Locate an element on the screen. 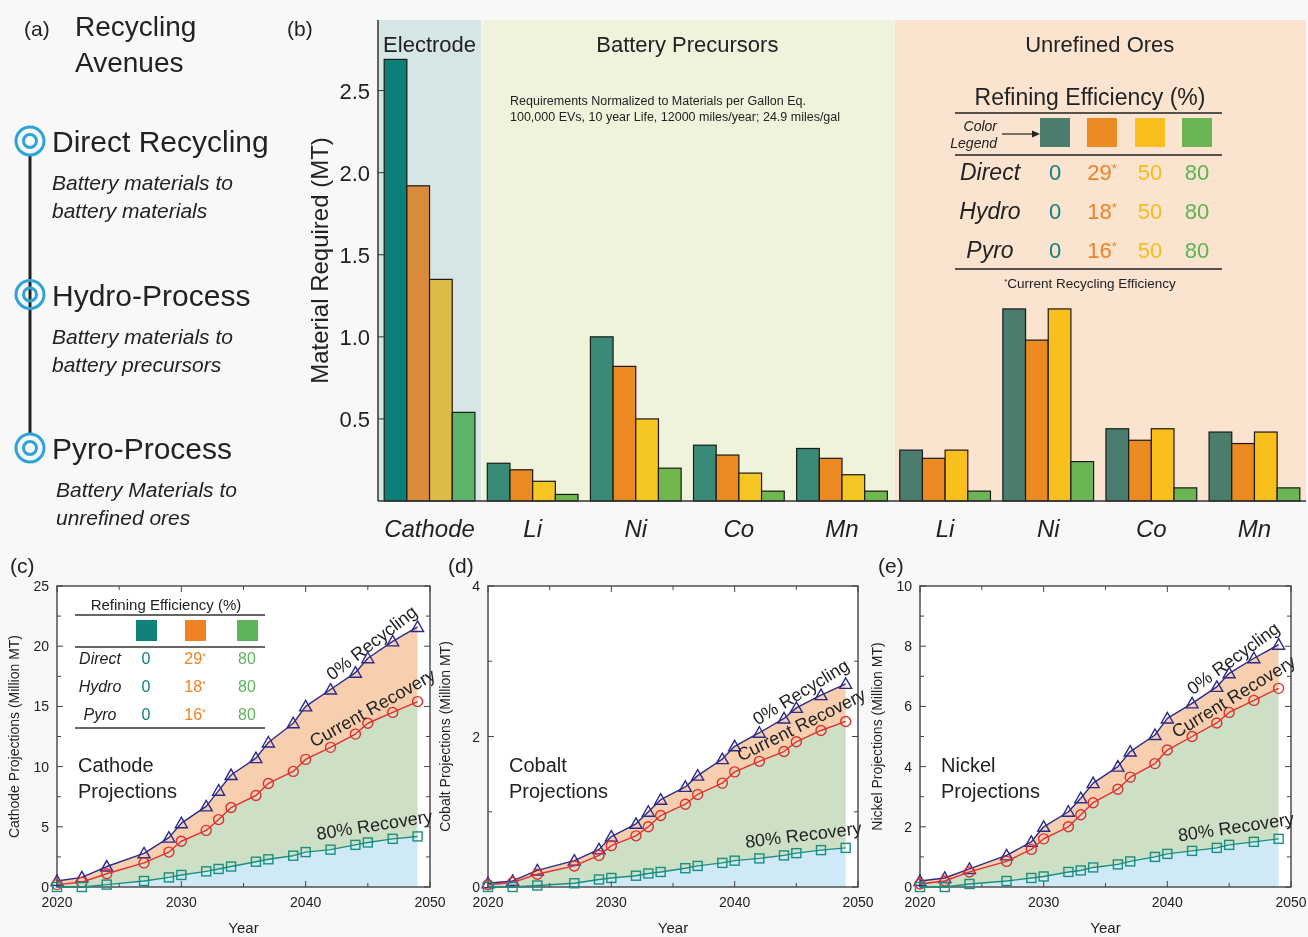 This screenshot has height=937, width=1308. y-tick-label: 0.5 is located at coordinates (354, 419).